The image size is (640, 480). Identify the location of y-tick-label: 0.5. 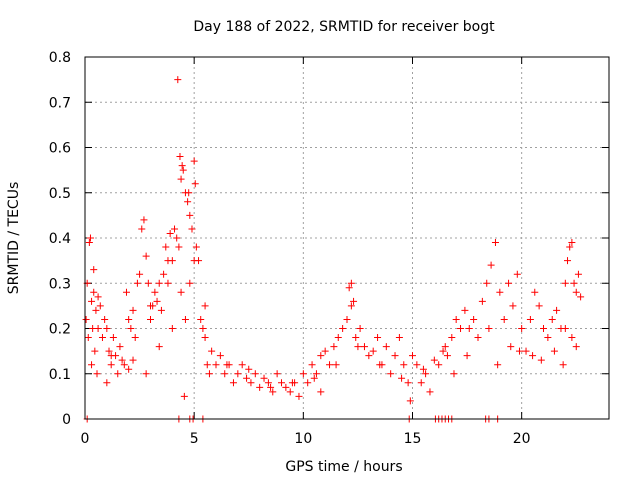
(60, 194).